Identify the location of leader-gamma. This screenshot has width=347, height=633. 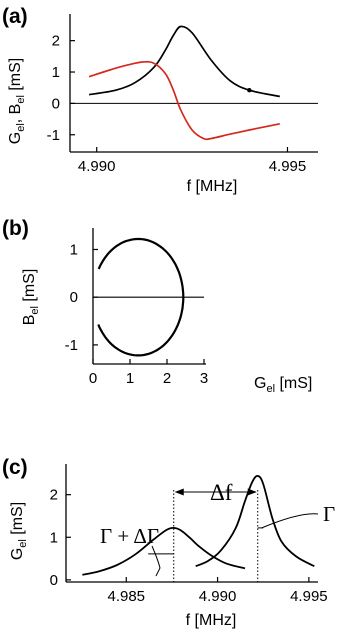
(290, 521).